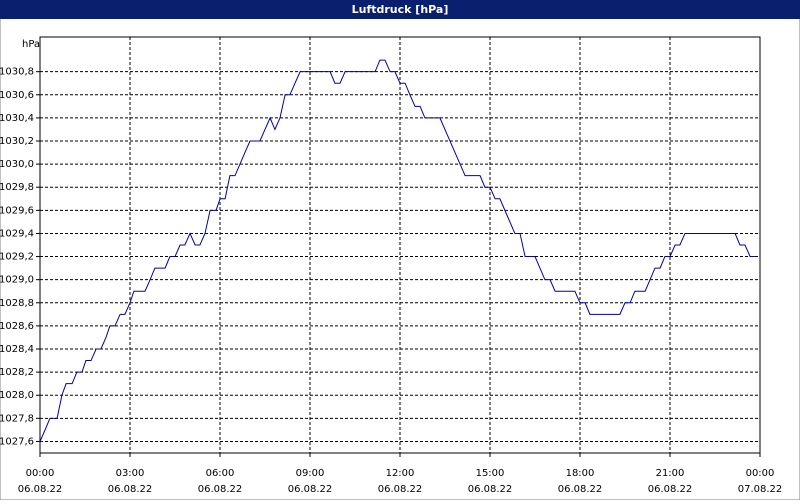  I want to click on x-tick-label: 09:00, so click(310, 473).